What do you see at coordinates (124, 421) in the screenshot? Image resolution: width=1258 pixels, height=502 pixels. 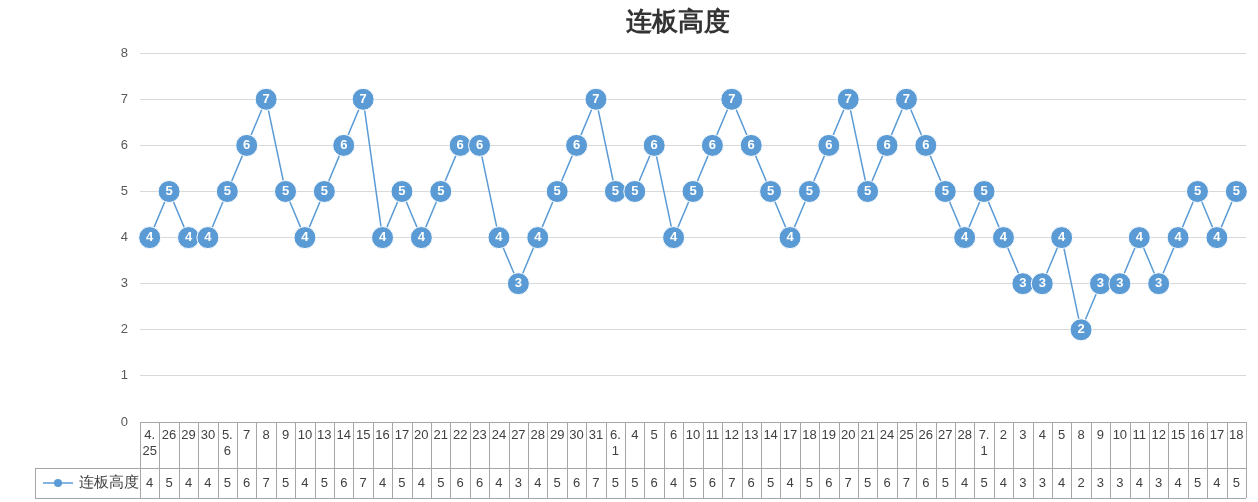 I see `y-tick-label: 0` at bounding box center [124, 421].